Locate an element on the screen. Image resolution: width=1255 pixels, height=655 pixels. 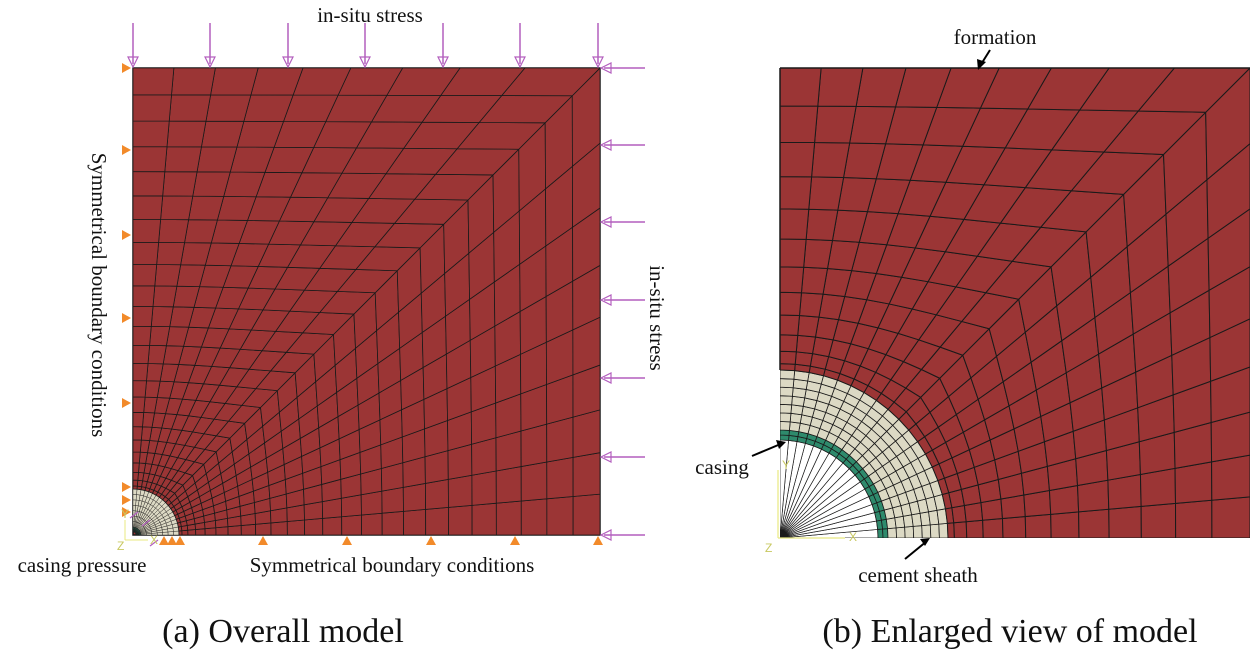
casing-pressure-label: casing pressure is located at coordinates (82, 565).